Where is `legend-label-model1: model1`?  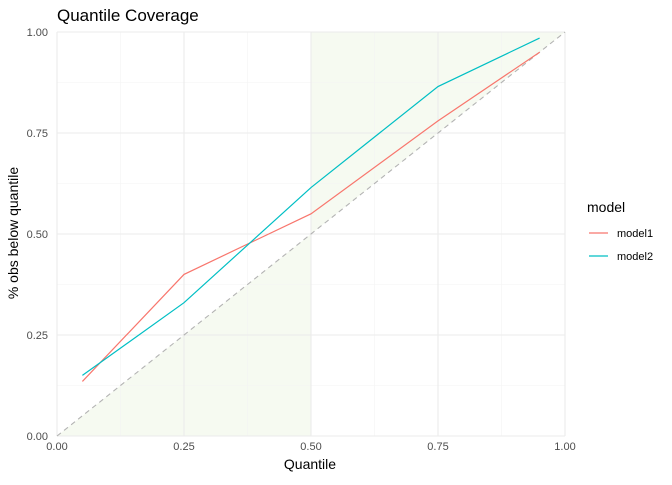
legend-label-model1: model1 is located at coordinates (635, 234).